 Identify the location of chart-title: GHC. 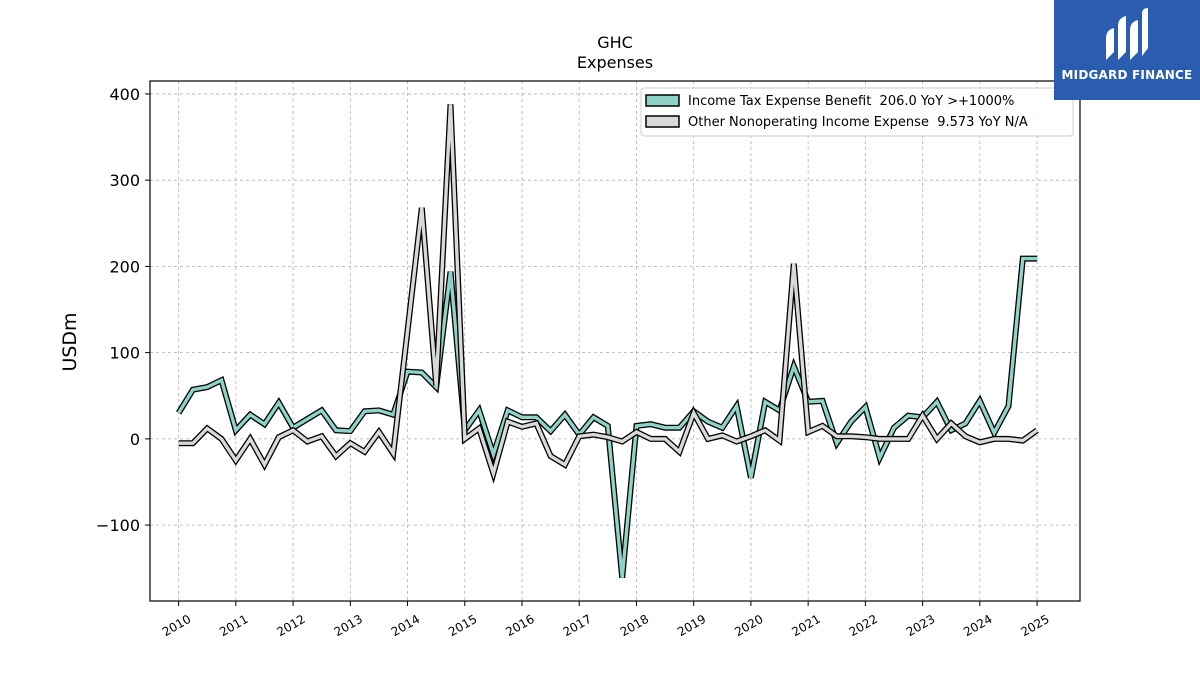
(615, 42).